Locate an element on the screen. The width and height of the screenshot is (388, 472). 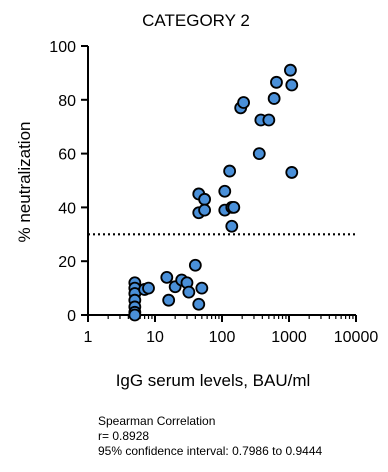
y-tick-label: 100 is located at coordinates (62, 47).